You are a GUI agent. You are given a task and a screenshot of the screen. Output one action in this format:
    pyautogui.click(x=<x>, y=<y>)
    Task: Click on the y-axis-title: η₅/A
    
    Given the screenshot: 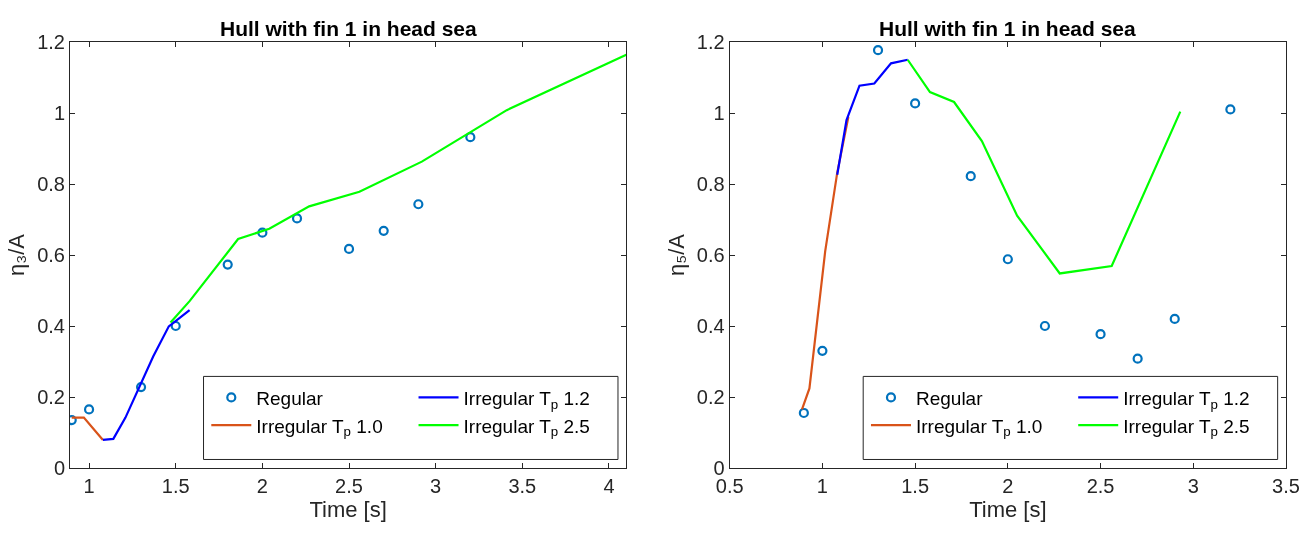 What is the action you would take?
    pyautogui.click(x=676, y=254)
    